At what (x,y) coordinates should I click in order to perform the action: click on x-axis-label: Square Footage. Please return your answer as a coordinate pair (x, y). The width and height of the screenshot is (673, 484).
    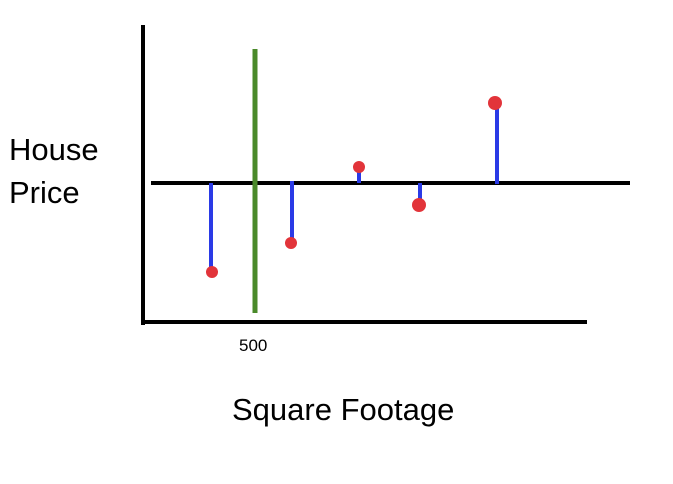
    Looking at the image, I should click on (343, 409).